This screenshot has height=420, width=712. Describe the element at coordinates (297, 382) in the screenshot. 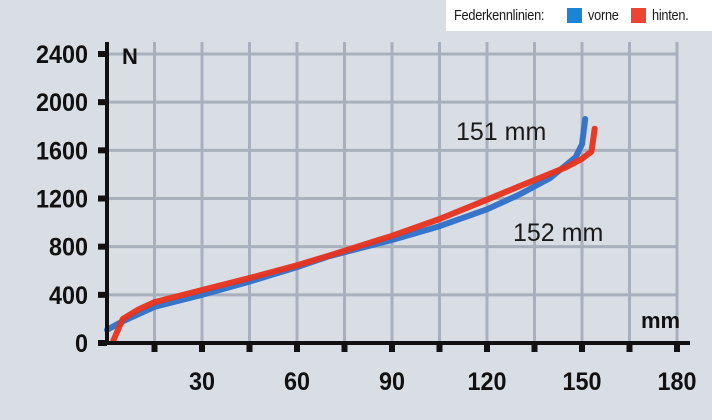

I see `x-tick-label: 60` at that location.